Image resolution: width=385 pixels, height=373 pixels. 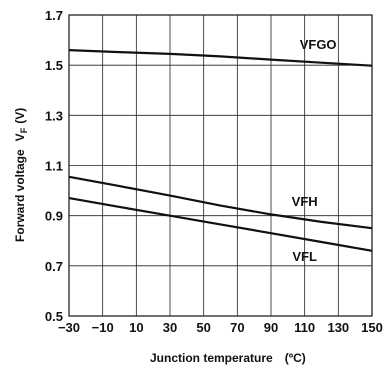 I want to click on y-axis-symbol: V, so click(x=20, y=137).